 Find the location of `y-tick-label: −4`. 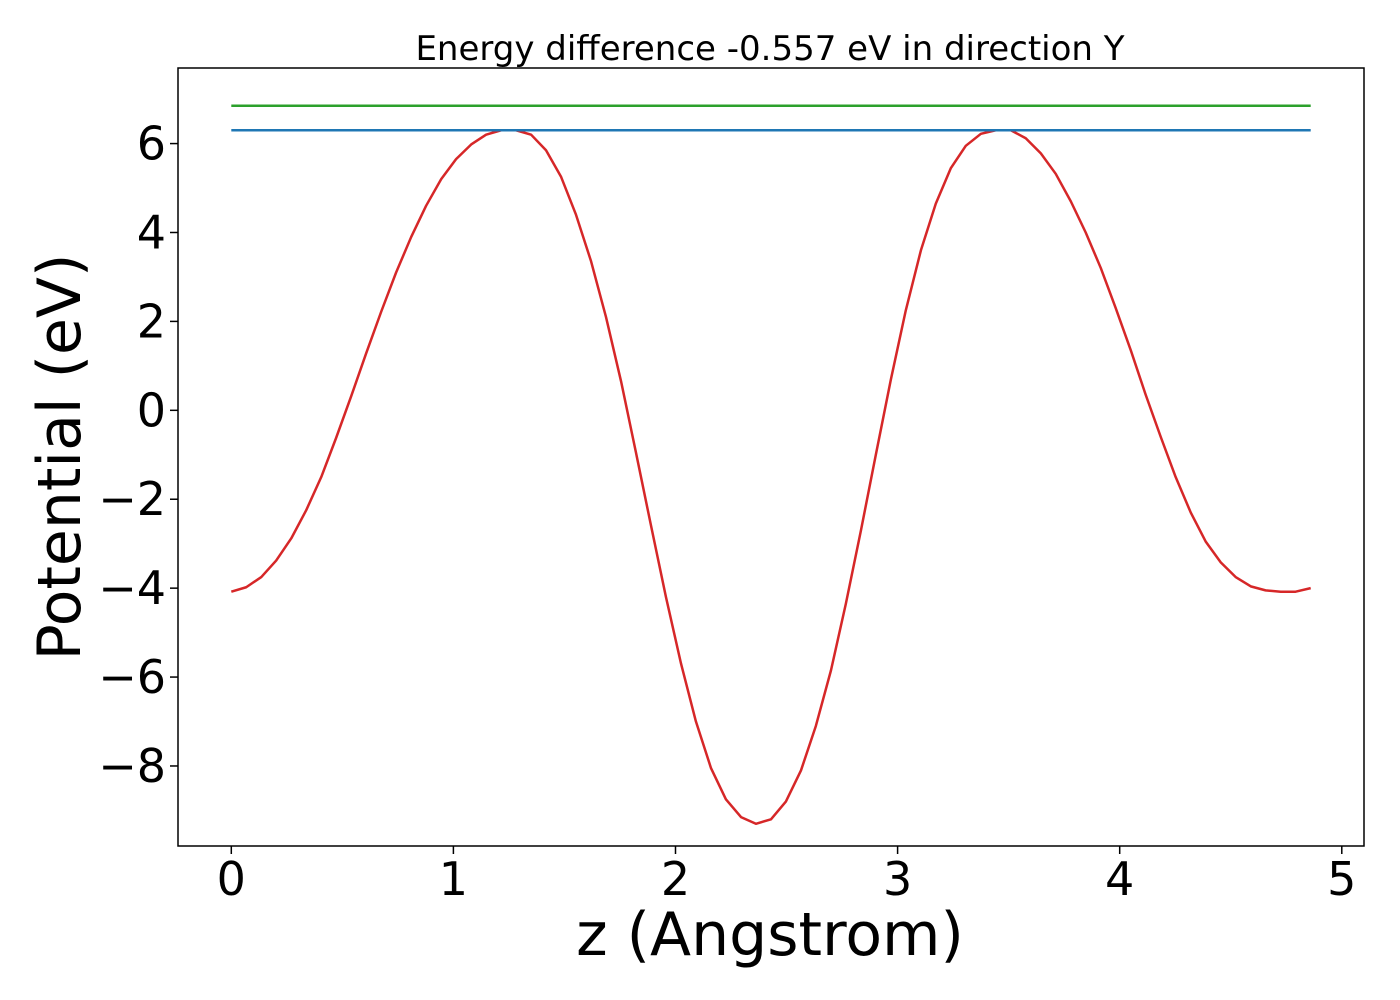

y-tick-label: −4 is located at coordinates (132, 588).